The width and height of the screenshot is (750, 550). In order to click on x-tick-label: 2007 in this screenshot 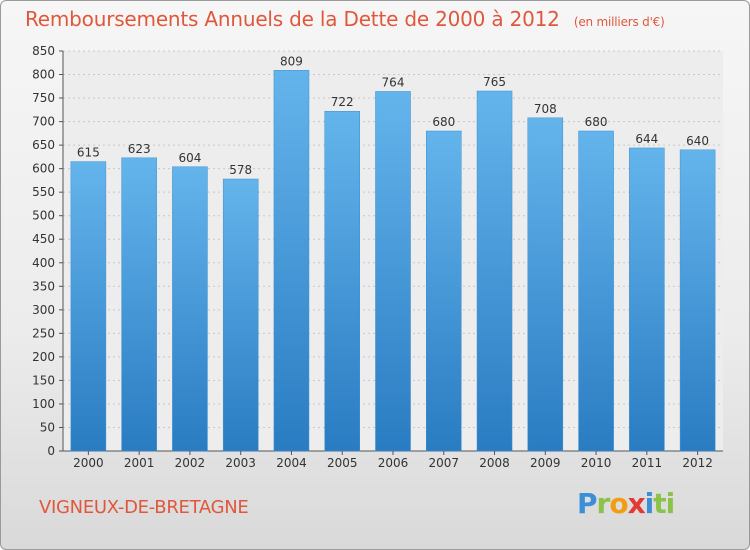, I will do `click(443, 463)`.